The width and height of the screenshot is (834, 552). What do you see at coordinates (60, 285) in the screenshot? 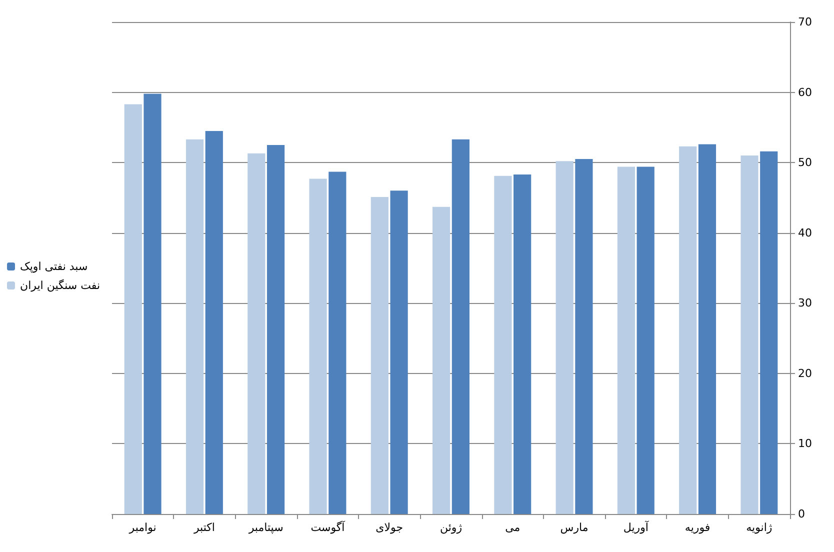
I see `legend-label: نفت سنگین ایران` at bounding box center [60, 285].